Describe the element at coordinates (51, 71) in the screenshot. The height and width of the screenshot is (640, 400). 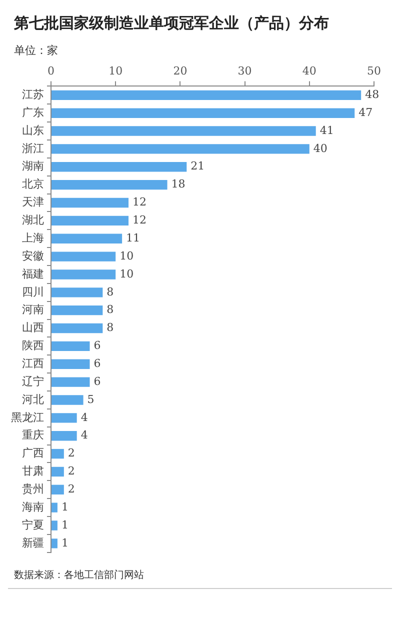
I see `x-tick-label: 0` at that location.